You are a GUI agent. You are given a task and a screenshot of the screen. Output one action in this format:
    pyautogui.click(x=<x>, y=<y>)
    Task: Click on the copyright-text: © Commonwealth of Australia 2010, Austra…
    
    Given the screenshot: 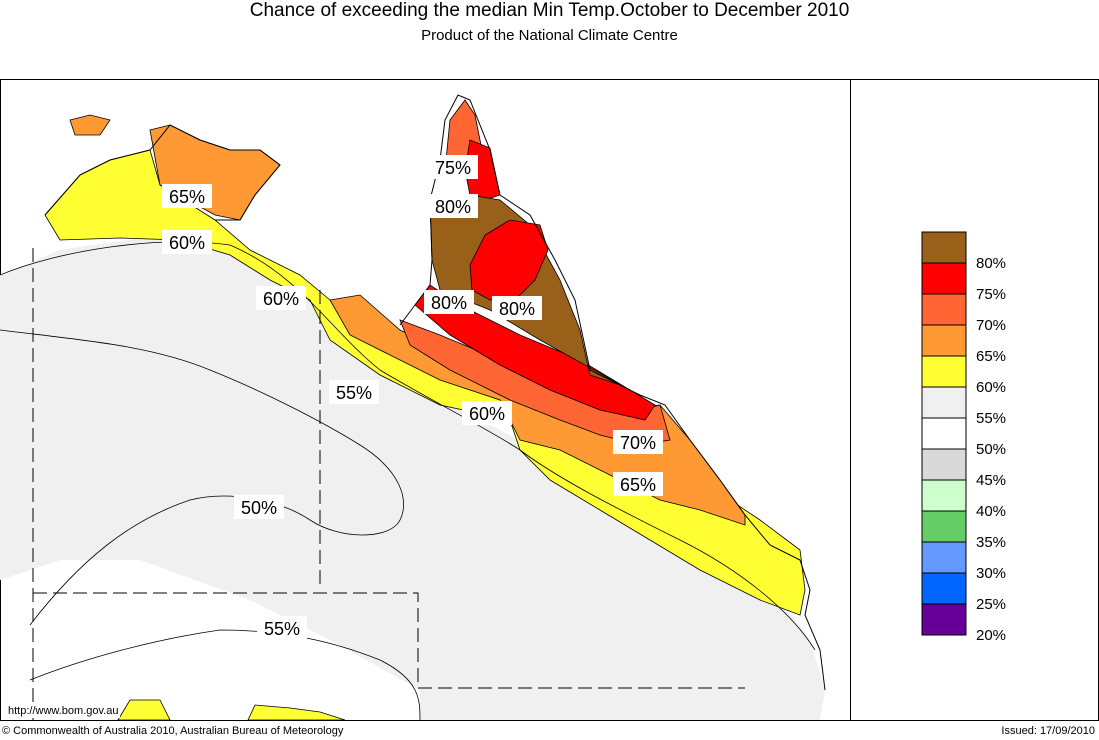 What is the action you would take?
    pyautogui.click(x=173, y=731)
    